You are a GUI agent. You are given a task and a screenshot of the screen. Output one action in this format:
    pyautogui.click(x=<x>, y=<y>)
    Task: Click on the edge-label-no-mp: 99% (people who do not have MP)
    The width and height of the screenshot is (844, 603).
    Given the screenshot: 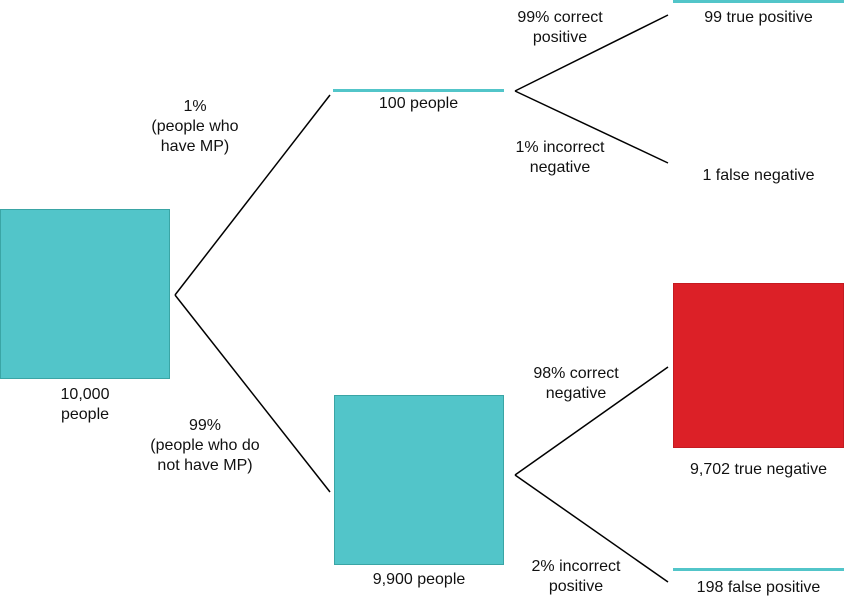 What is the action you would take?
    pyautogui.click(x=205, y=446)
    